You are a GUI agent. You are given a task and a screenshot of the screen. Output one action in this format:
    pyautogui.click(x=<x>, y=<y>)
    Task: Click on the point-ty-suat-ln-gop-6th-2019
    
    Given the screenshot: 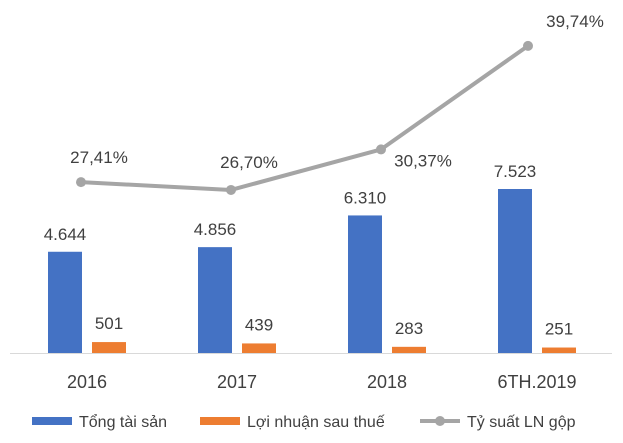 What is the action you would take?
    pyautogui.click(x=528, y=45)
    